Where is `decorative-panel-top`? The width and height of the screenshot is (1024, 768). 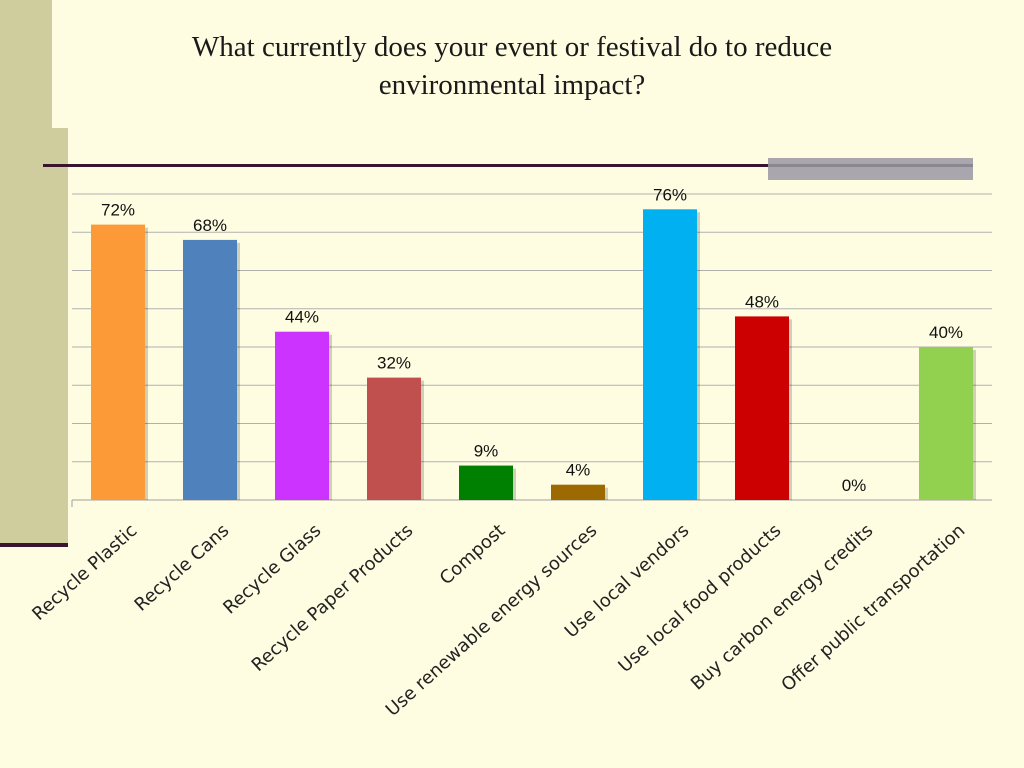
decorative-panel-top is located at coordinates (26, 64).